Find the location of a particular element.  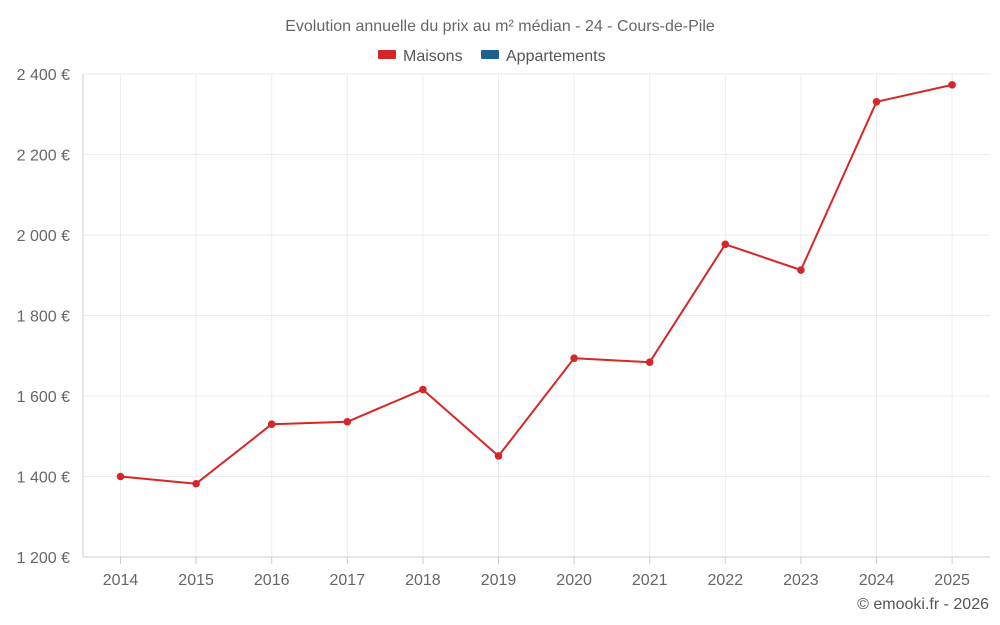

legend-label-maisons: Maisons is located at coordinates (433, 56).